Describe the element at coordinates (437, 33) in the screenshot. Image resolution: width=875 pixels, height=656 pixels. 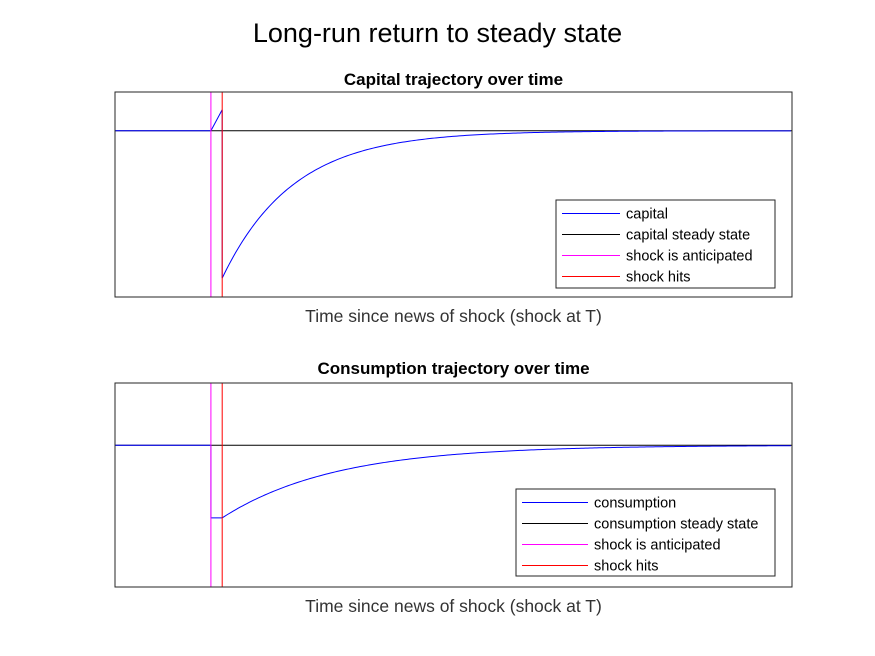
I see `figure-suptitle: Long-run return to steady state` at that location.